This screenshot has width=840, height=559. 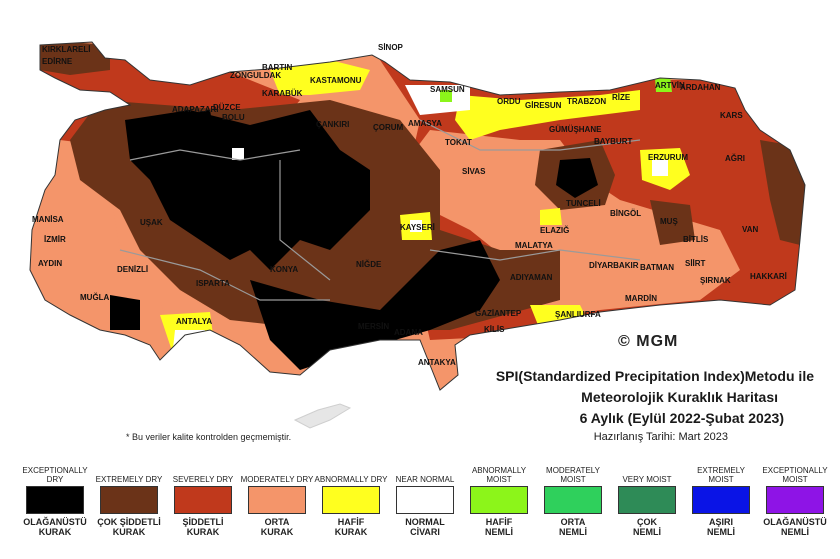 What do you see at coordinates (213, 283) in the screenshot?
I see `city-label: ISPARTA` at bounding box center [213, 283].